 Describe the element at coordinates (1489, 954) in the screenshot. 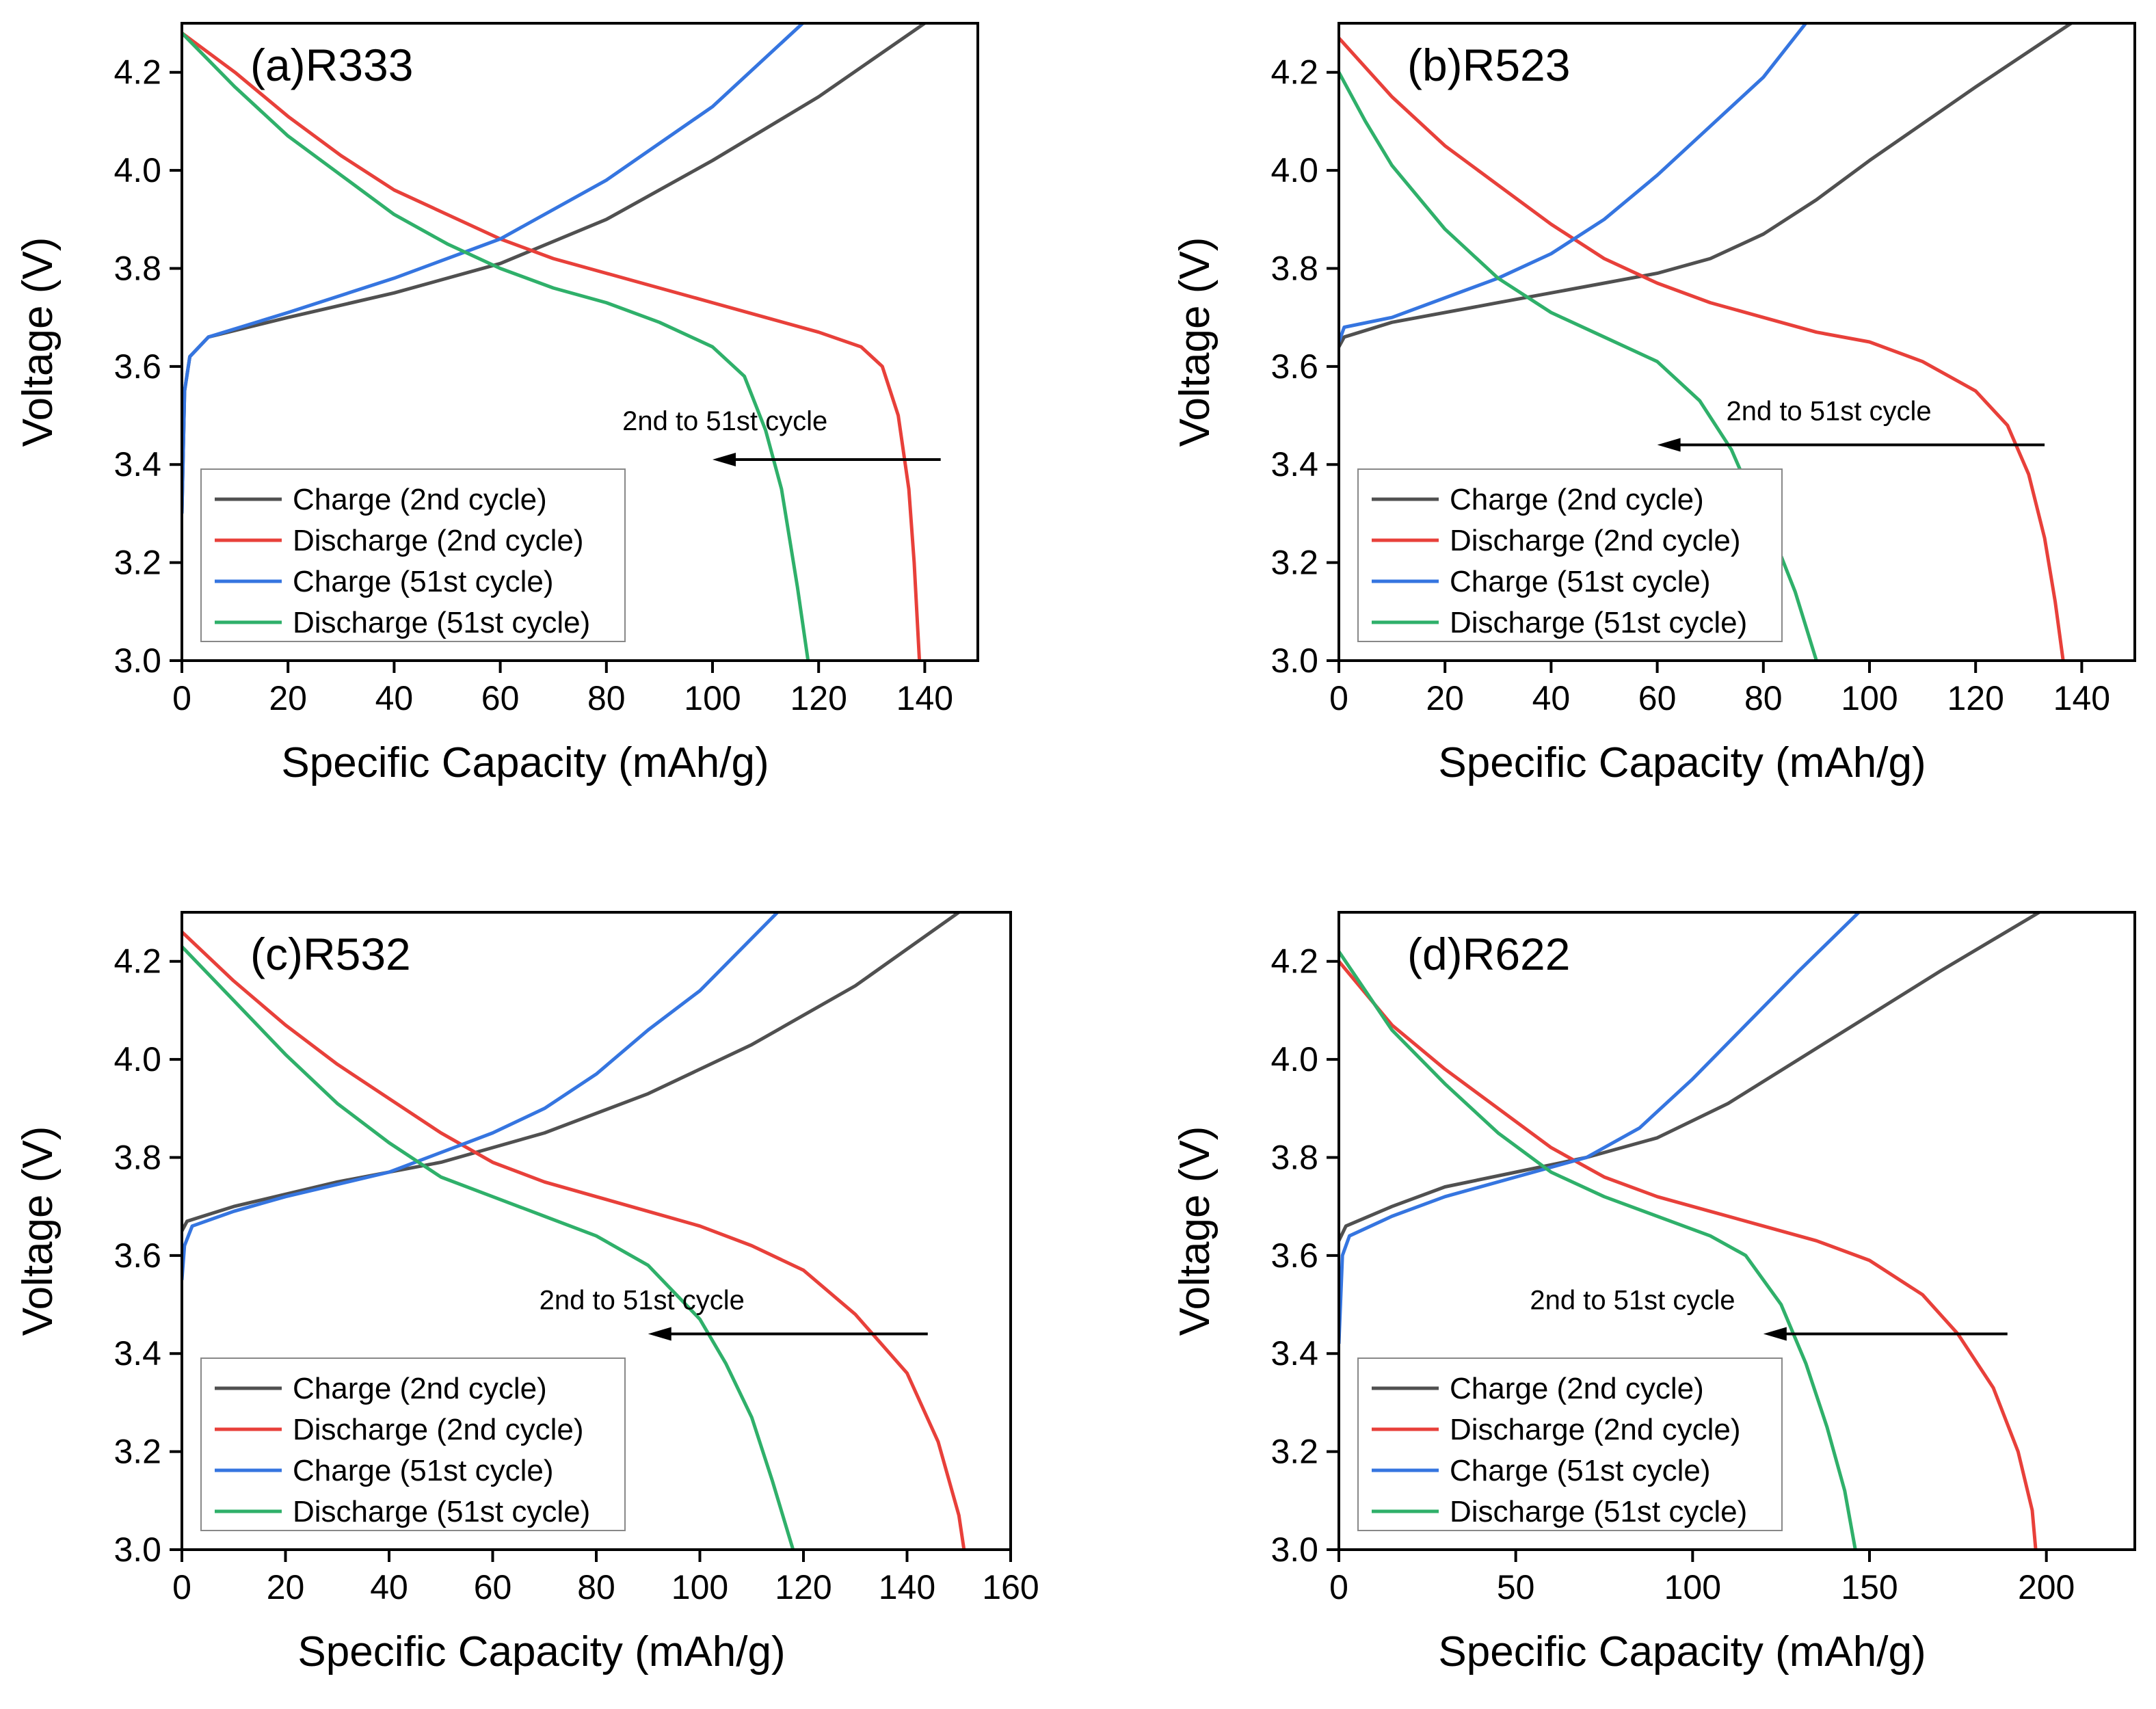

I see `panel-label: (d)R622` at that location.